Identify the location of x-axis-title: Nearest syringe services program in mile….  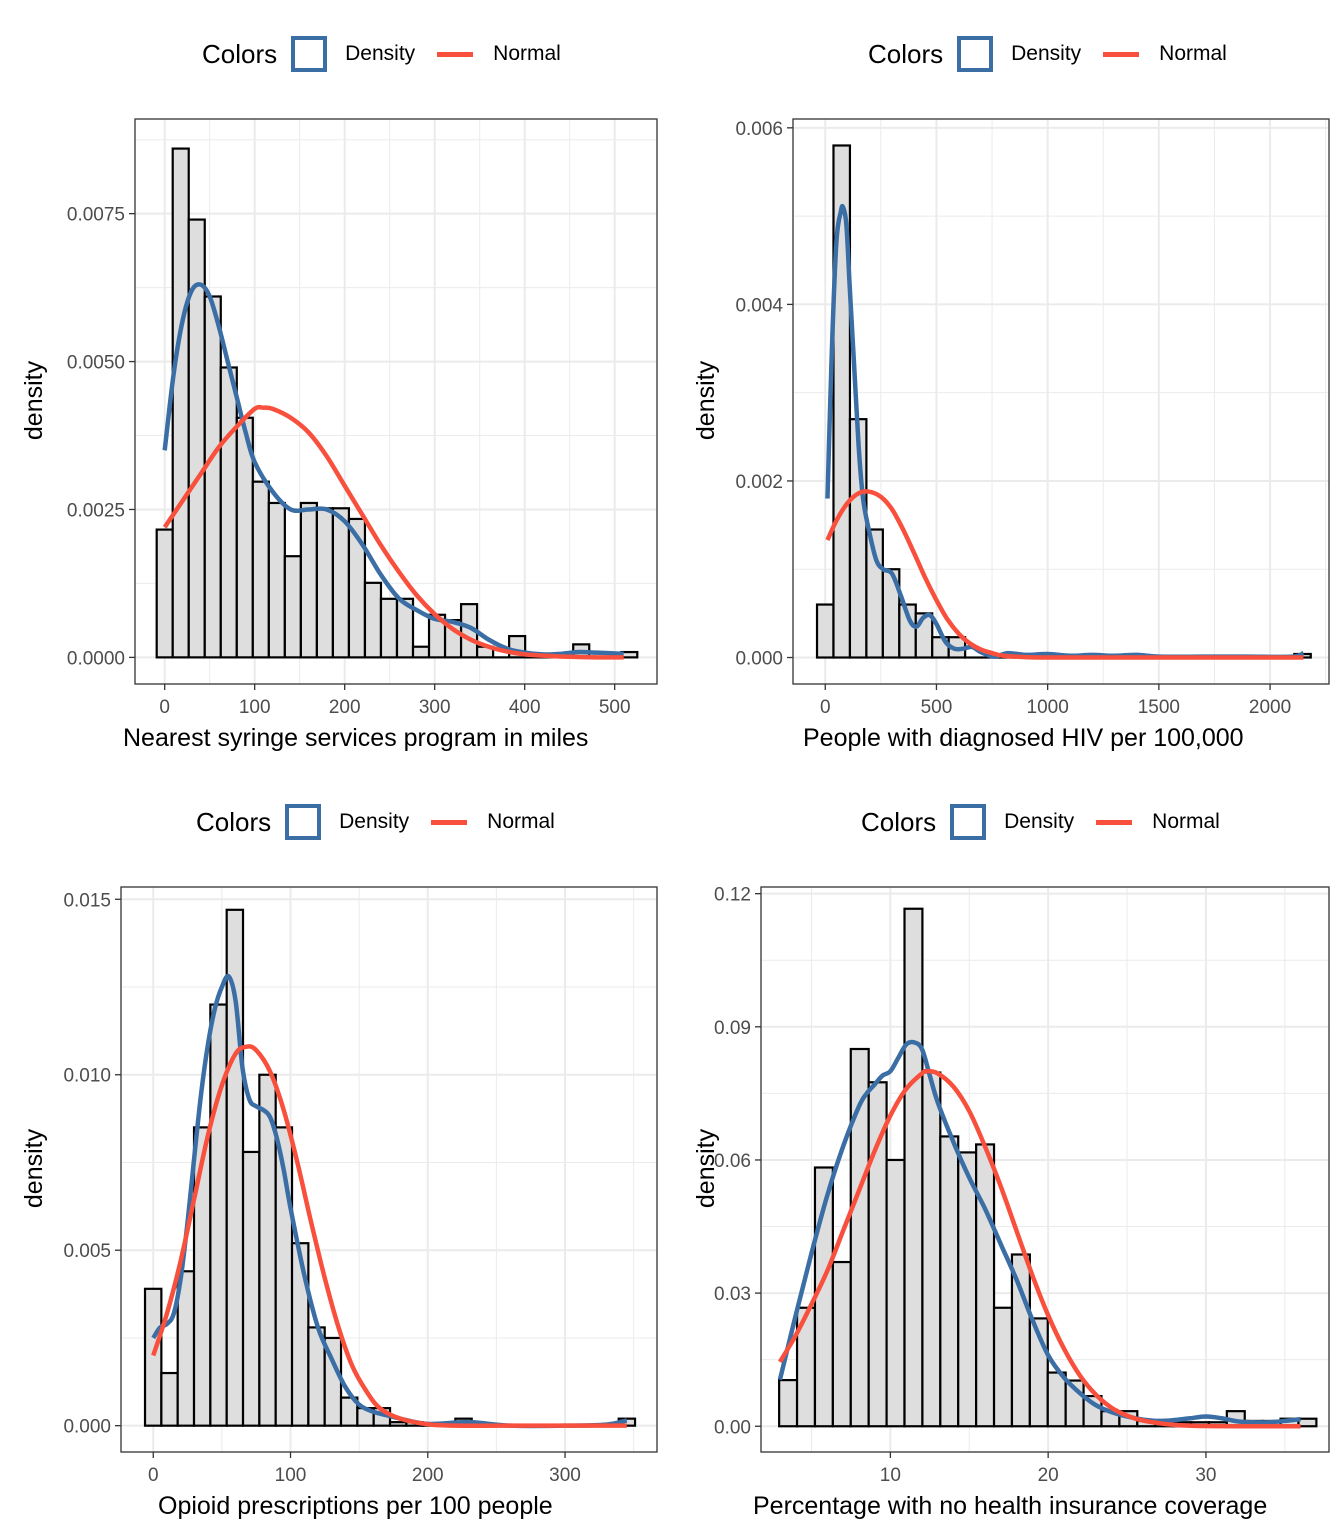
(356, 738).